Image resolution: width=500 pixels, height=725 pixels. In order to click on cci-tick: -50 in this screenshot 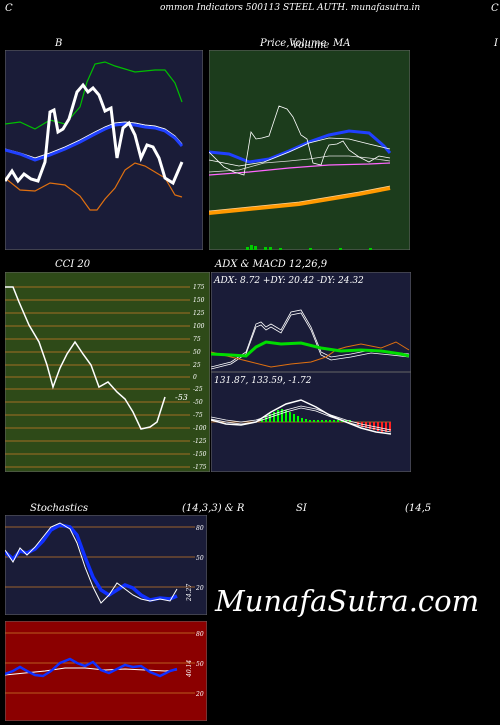, I will do `click(198, 402)`.